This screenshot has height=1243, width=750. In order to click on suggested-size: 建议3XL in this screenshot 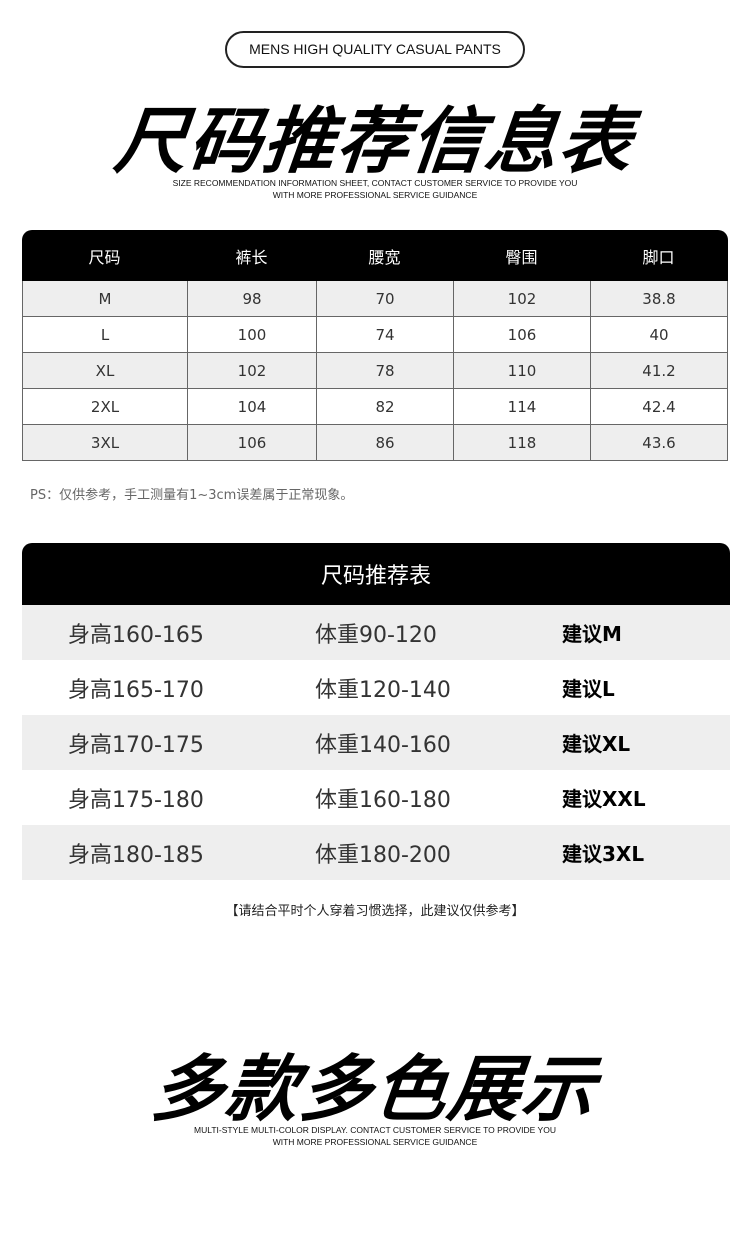, I will do `click(603, 854)`.